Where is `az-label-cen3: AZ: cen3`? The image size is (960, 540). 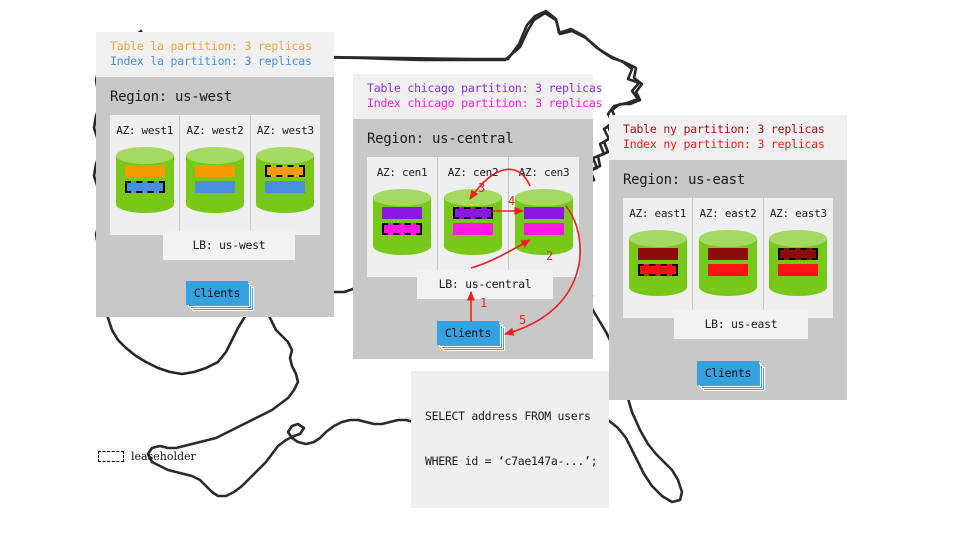 az-label-cen3: AZ: cen3 is located at coordinates (544, 172).